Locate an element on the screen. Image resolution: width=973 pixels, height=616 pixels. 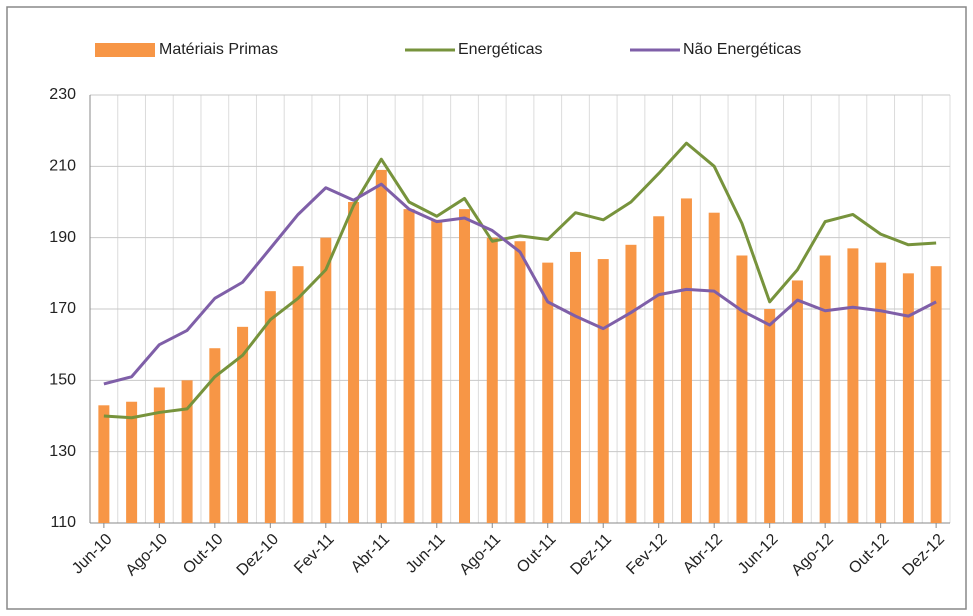
y-tick-label: 150 is located at coordinates (62, 380).